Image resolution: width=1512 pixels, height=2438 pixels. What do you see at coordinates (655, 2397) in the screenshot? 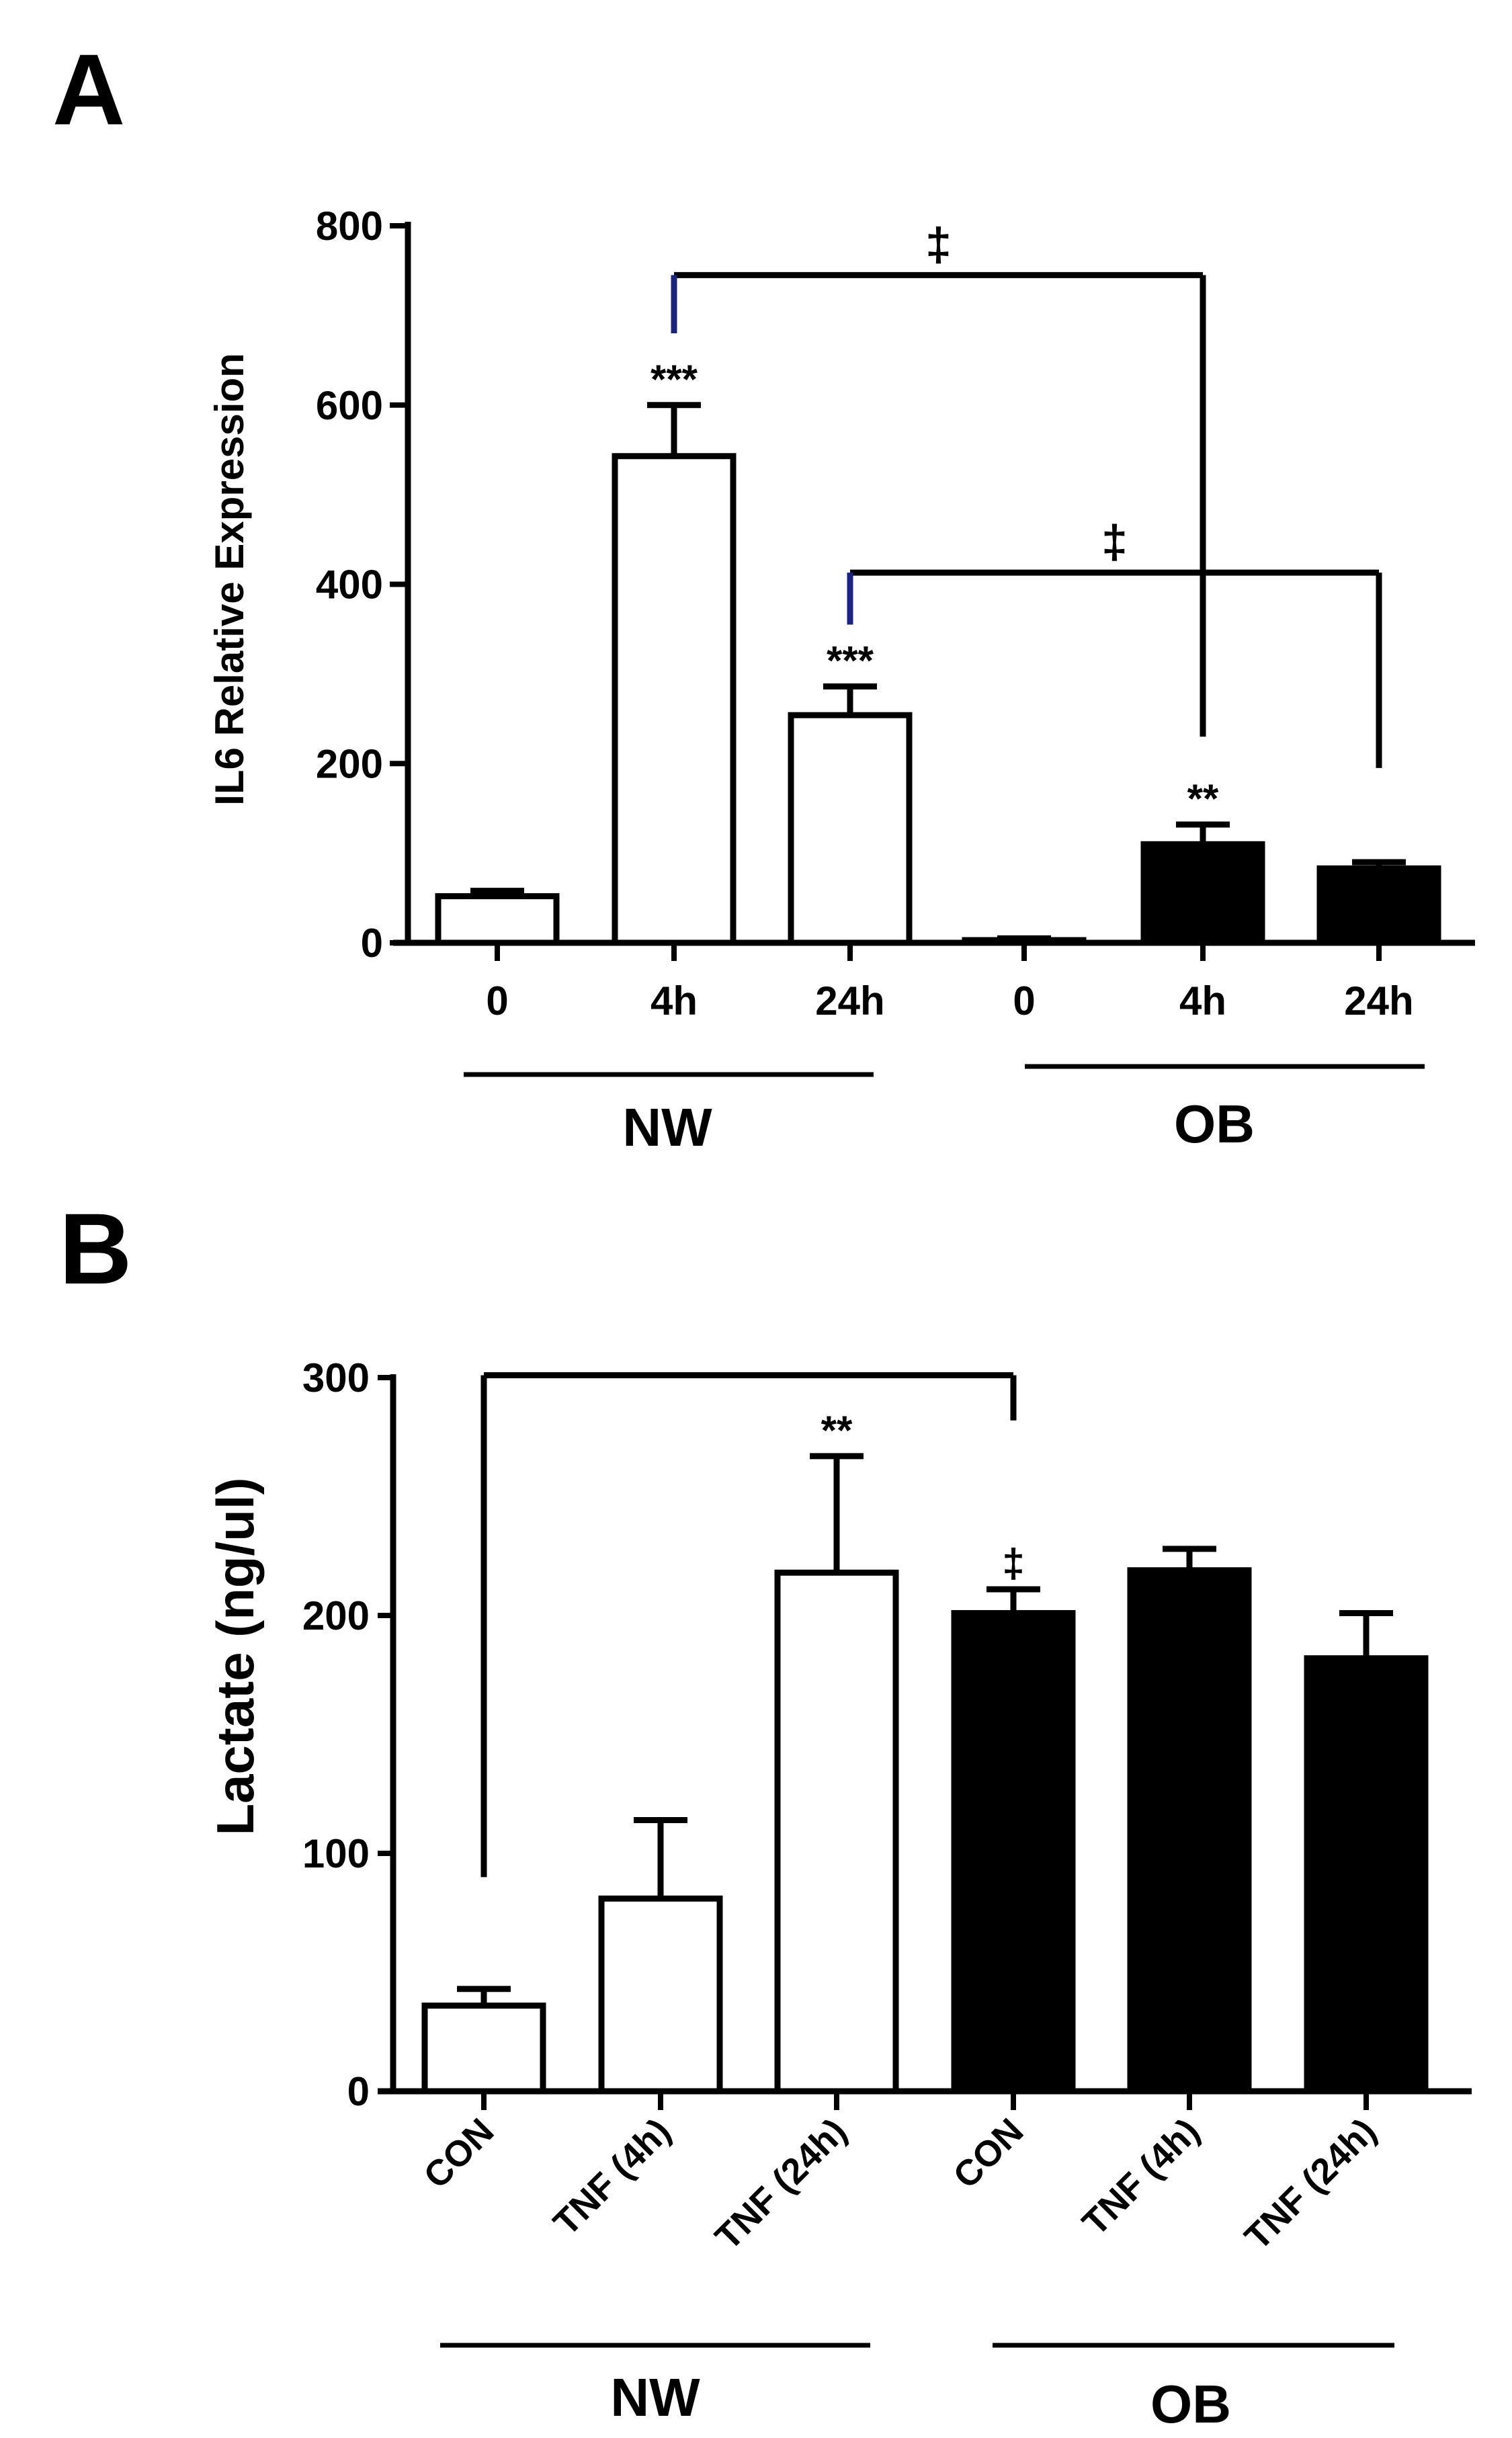
I see `panel-b-group-nw-label: NW` at bounding box center [655, 2397].